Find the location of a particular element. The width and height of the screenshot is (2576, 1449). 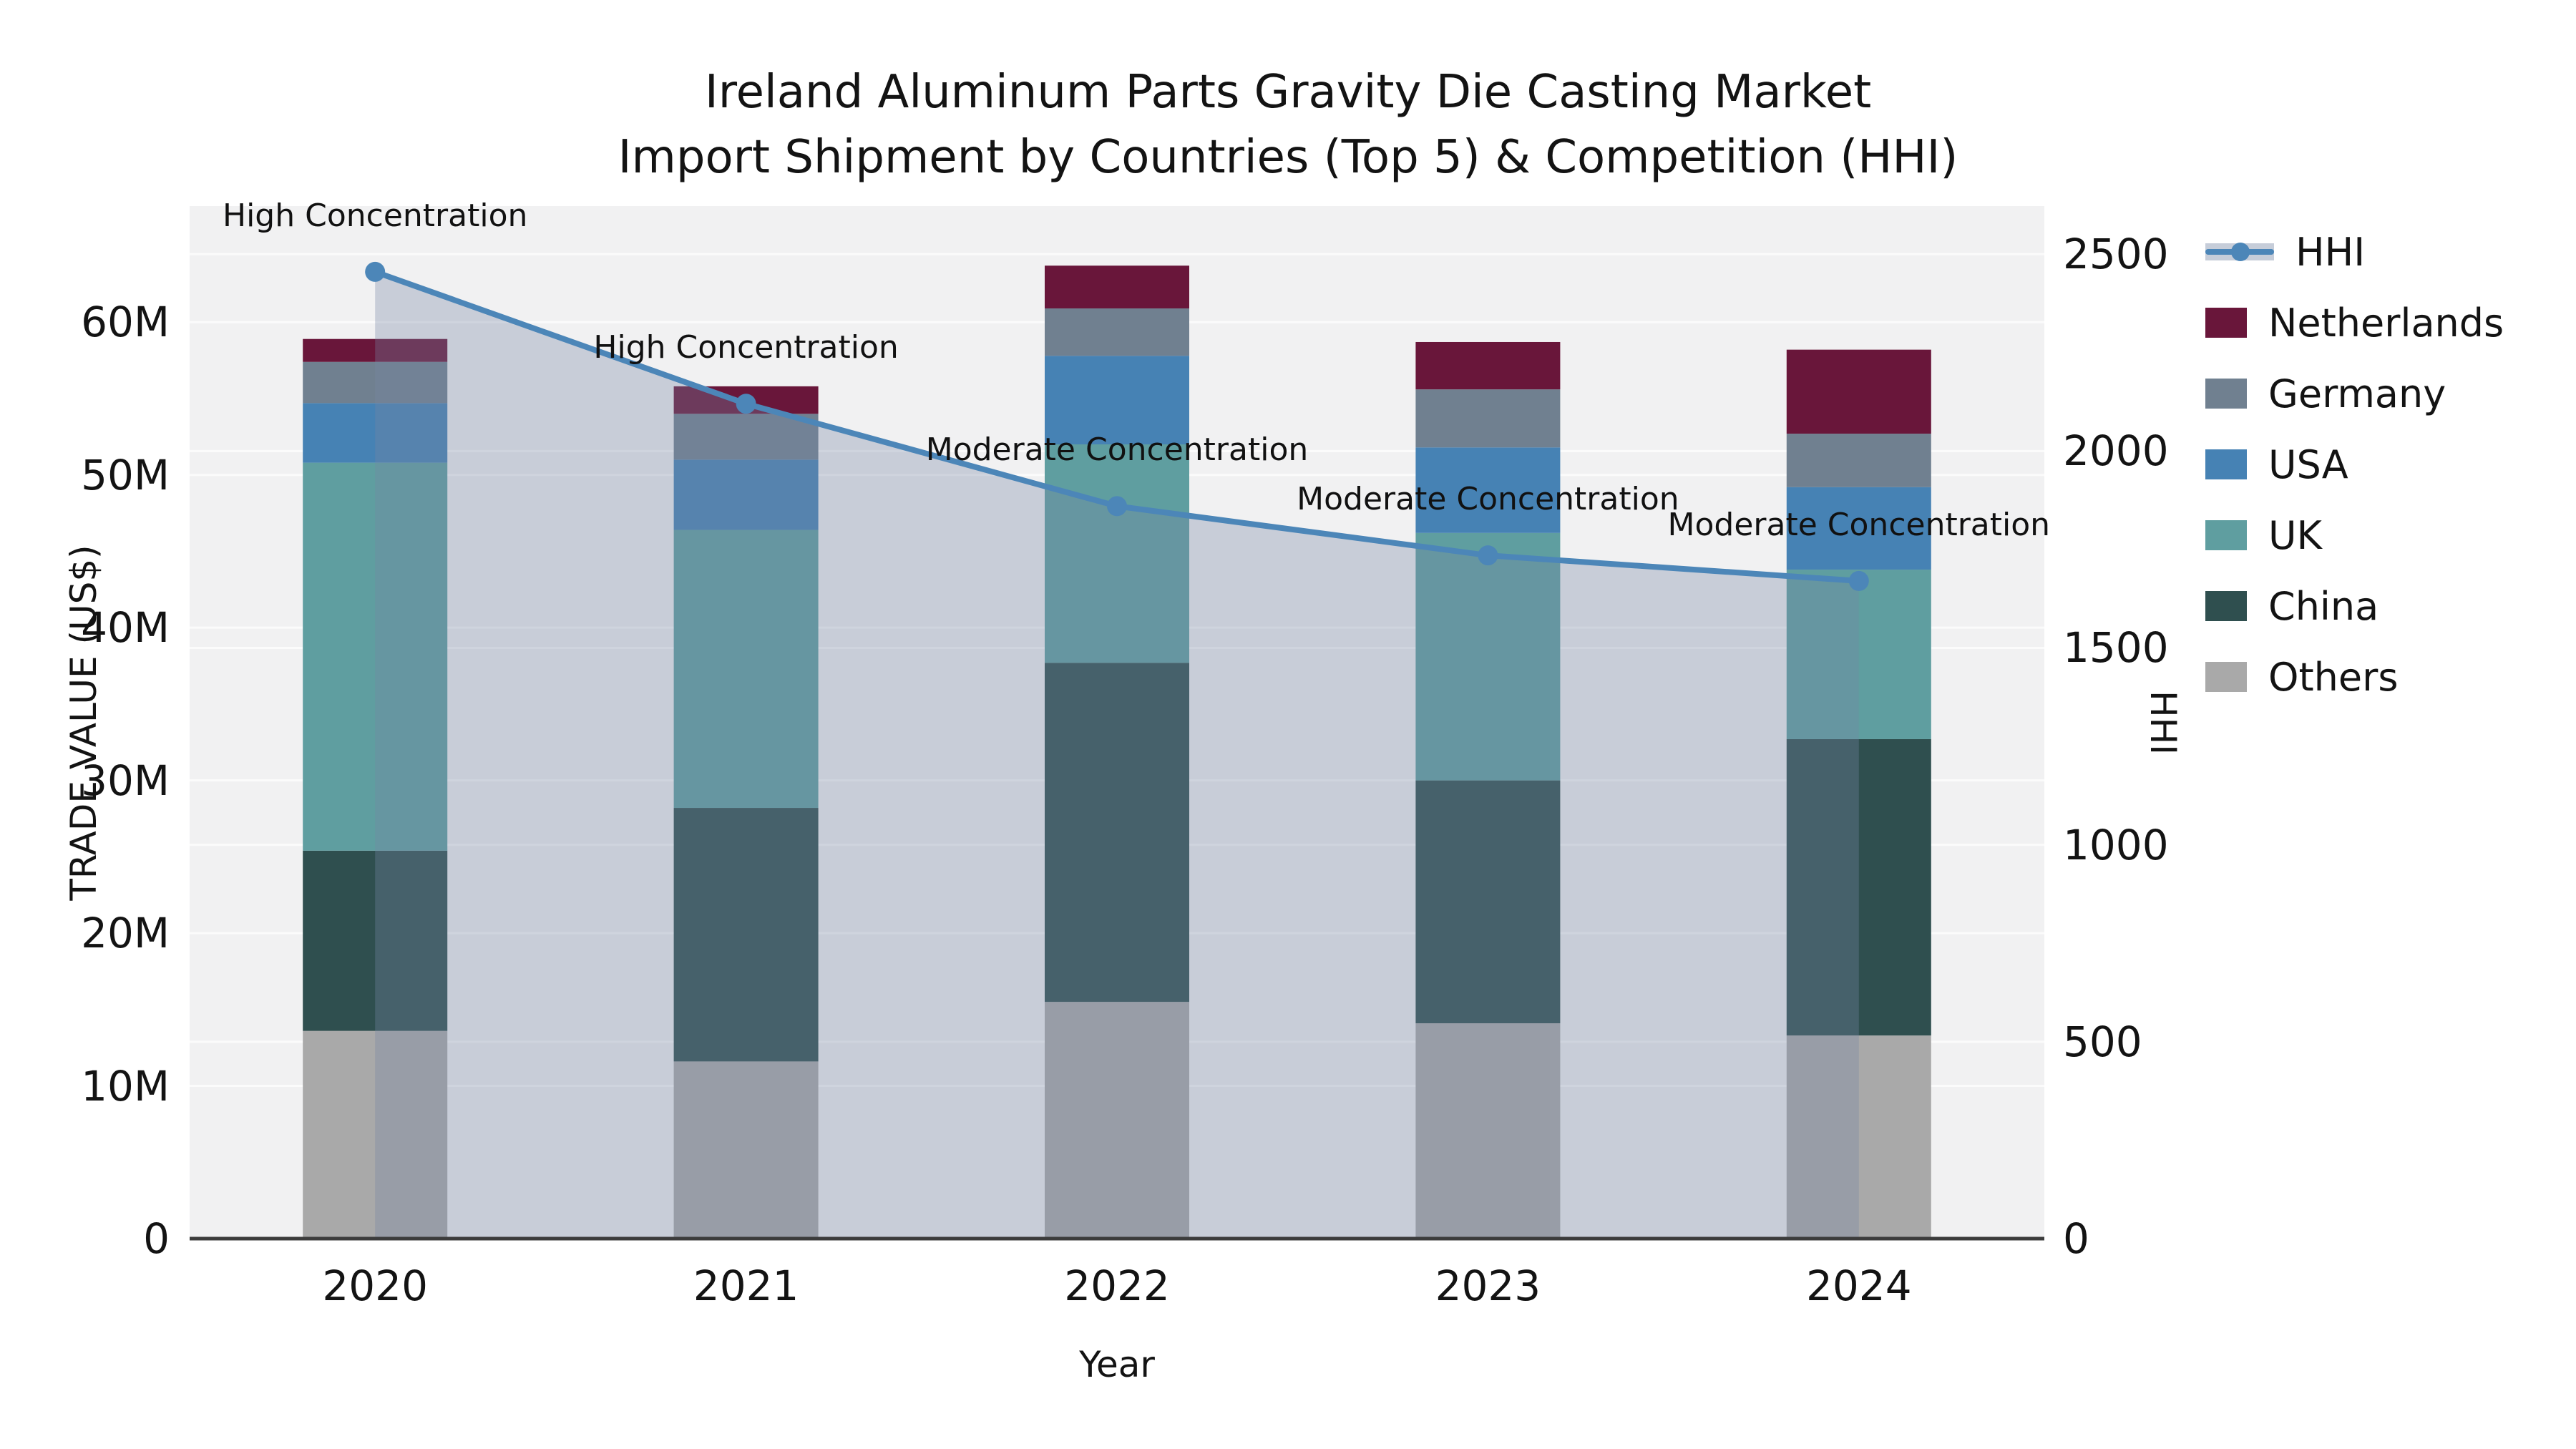

y-right-tick-2500: 2500 is located at coordinates (2116, 254).